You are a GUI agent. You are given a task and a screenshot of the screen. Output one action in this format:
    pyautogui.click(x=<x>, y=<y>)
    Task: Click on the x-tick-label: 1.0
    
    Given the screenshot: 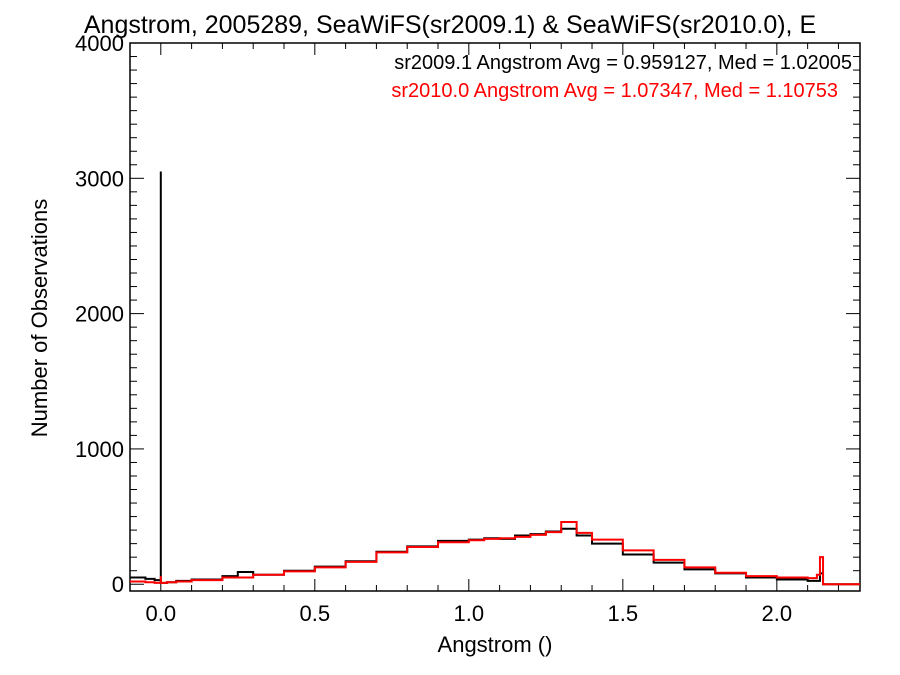 What is the action you would take?
    pyautogui.click(x=469, y=613)
    